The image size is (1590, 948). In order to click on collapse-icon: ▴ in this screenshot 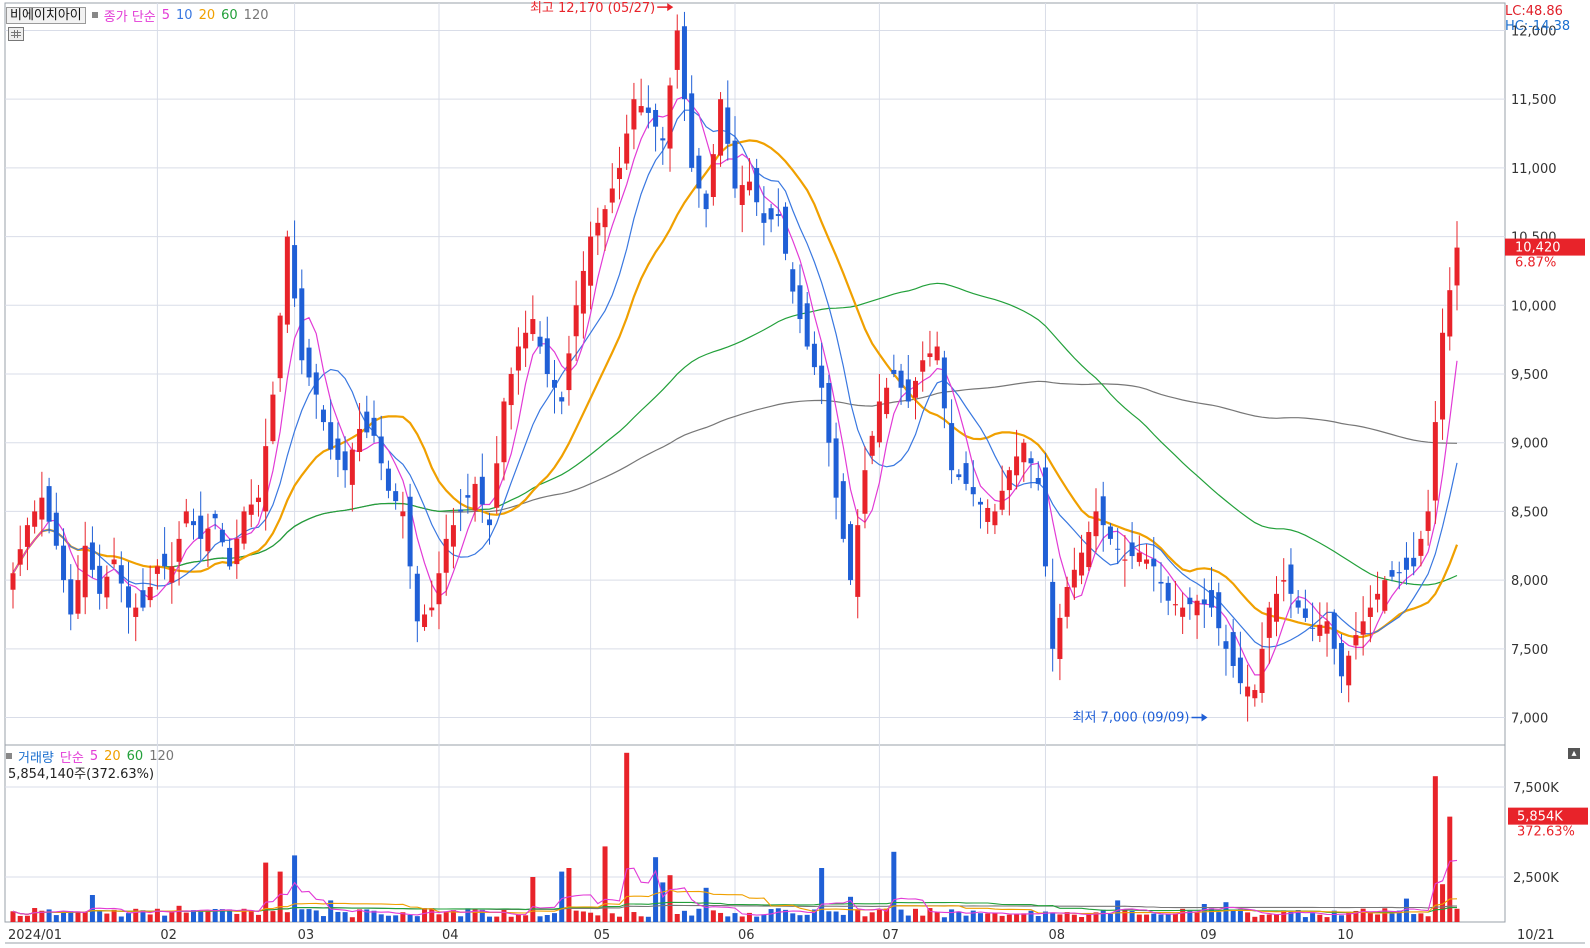, I will do `click(1574, 753)`.